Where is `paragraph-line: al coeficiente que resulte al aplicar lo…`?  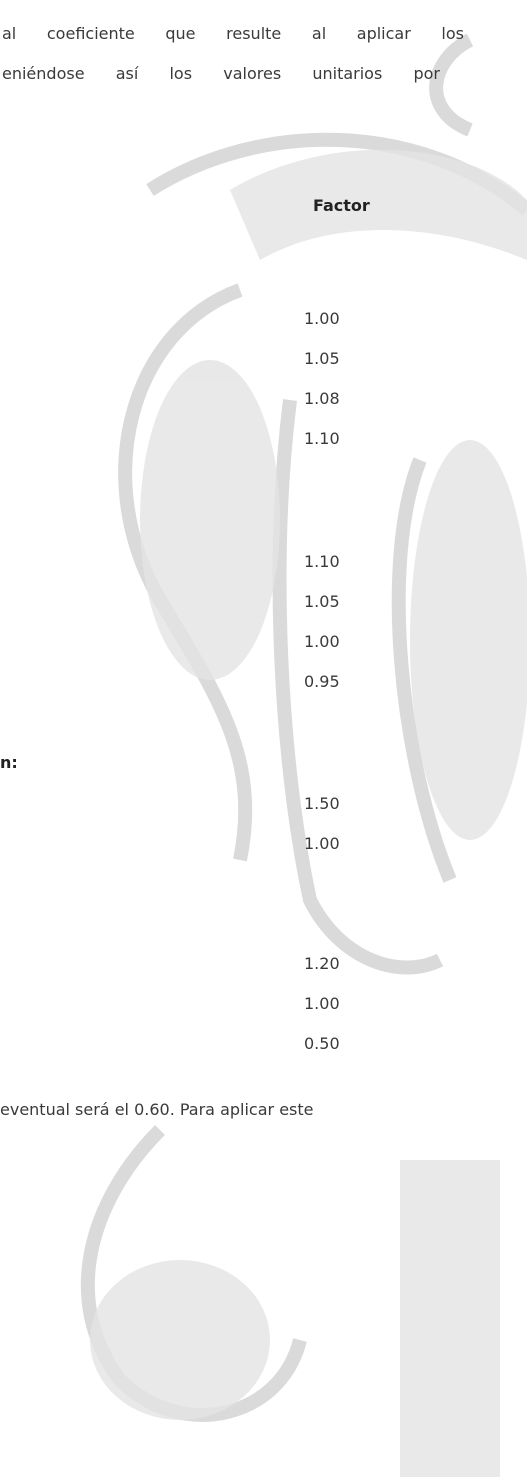
paragraph-line: al coeficiente que resulte al aplicar lo… is located at coordinates (233, 33).